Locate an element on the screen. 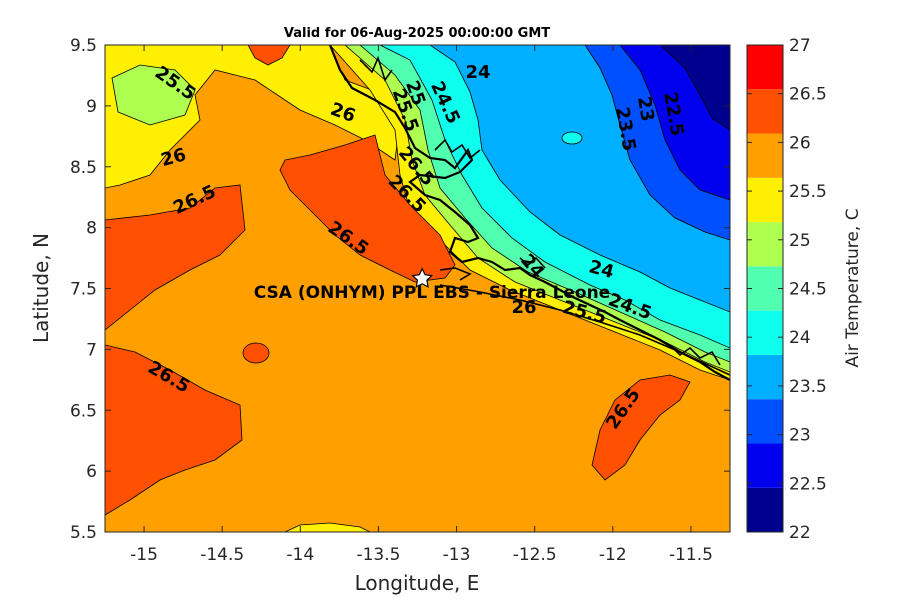  colorbar-tick-label: 22.5 is located at coordinates (808, 484).